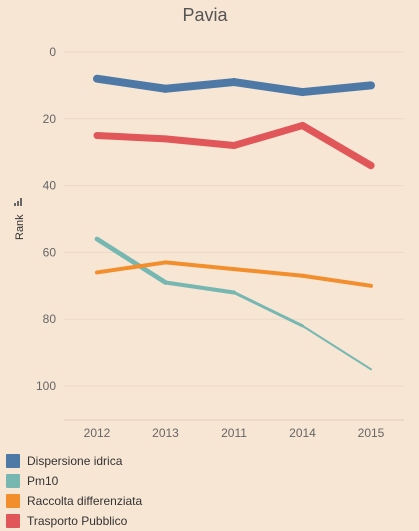 The image size is (419, 531). Describe the element at coordinates (97, 433) in the screenshot. I see `x-tick-label: 2012` at that location.